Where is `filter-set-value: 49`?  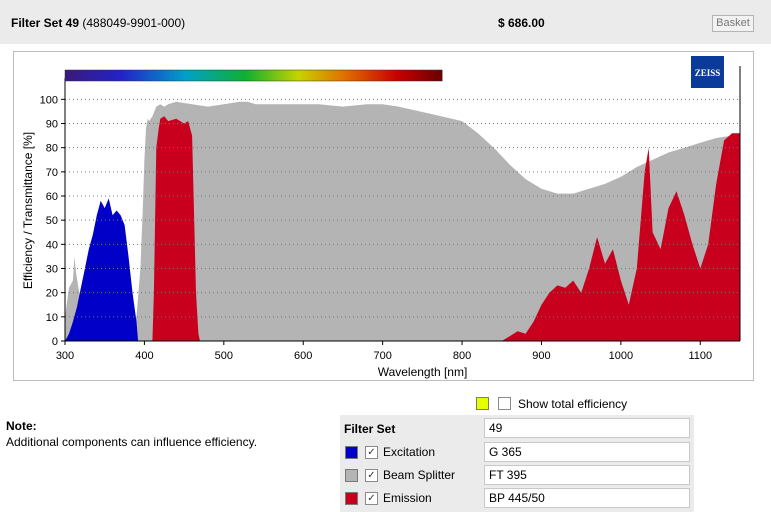 filter-set-value: 49 is located at coordinates (587, 428).